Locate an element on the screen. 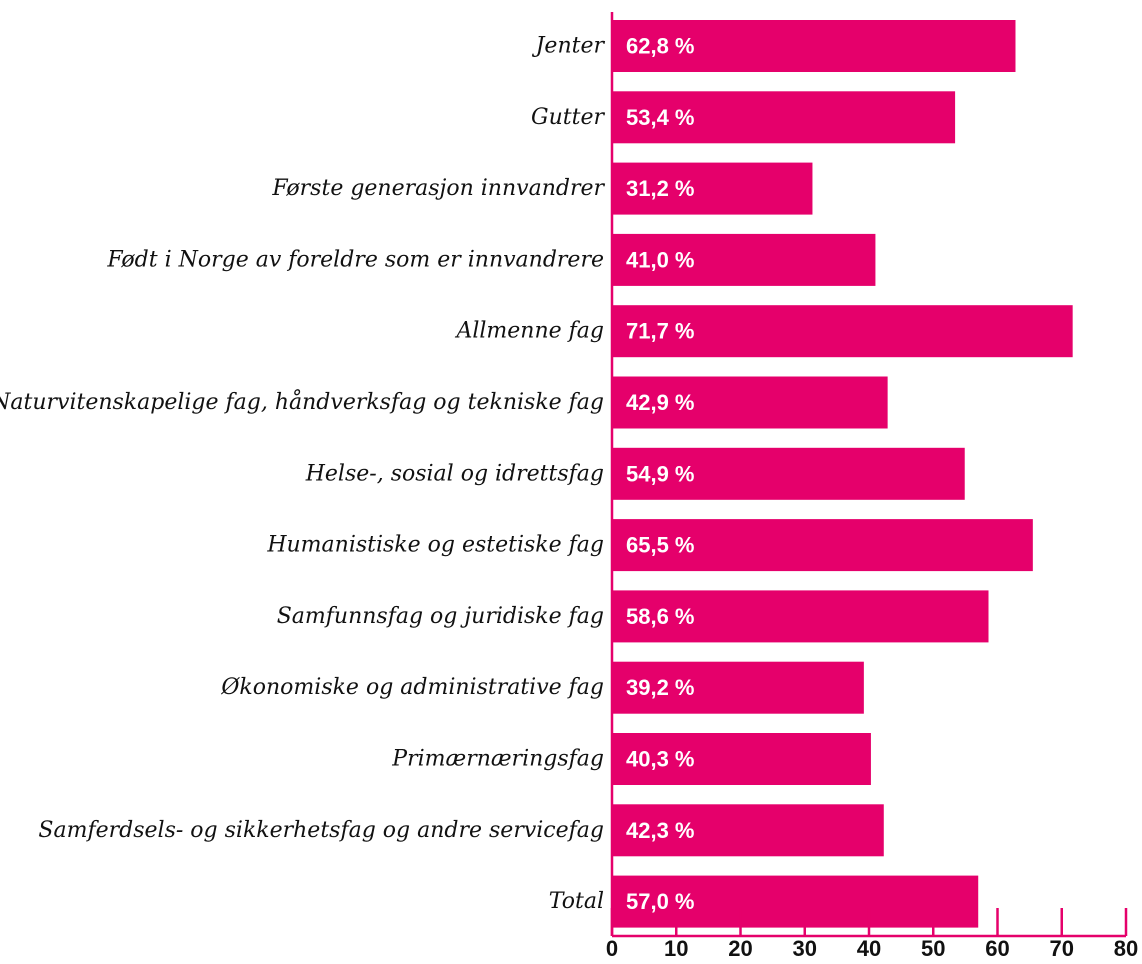 Image resolution: width=1142 pixels, height=964 pixels. category-label: Allmenne fag is located at coordinates (529, 331).